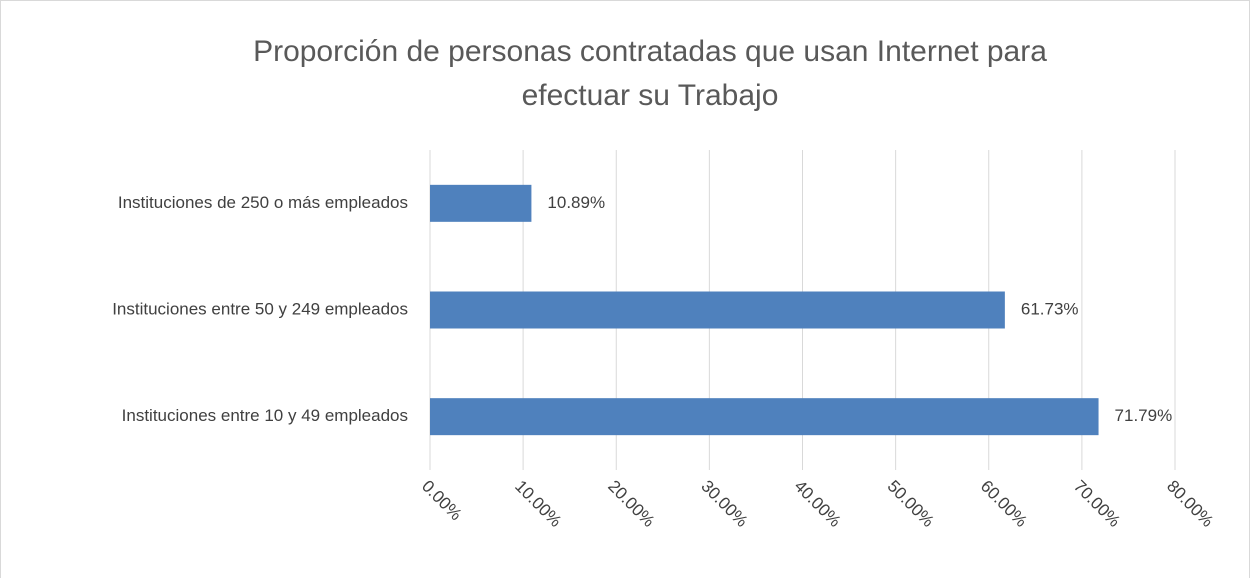 The image size is (1250, 578). I want to click on x-tick-label: 0.00%, so click(442, 501).